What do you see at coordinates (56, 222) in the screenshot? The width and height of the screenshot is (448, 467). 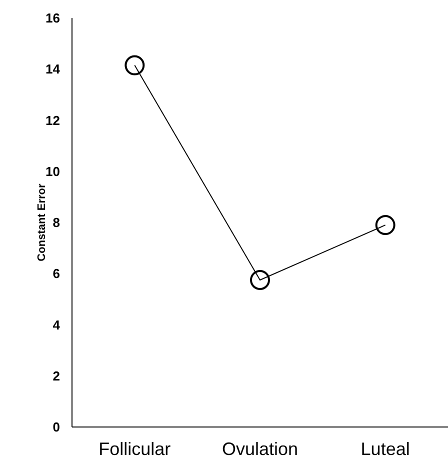 I see `y-tick-label: 8` at bounding box center [56, 222].